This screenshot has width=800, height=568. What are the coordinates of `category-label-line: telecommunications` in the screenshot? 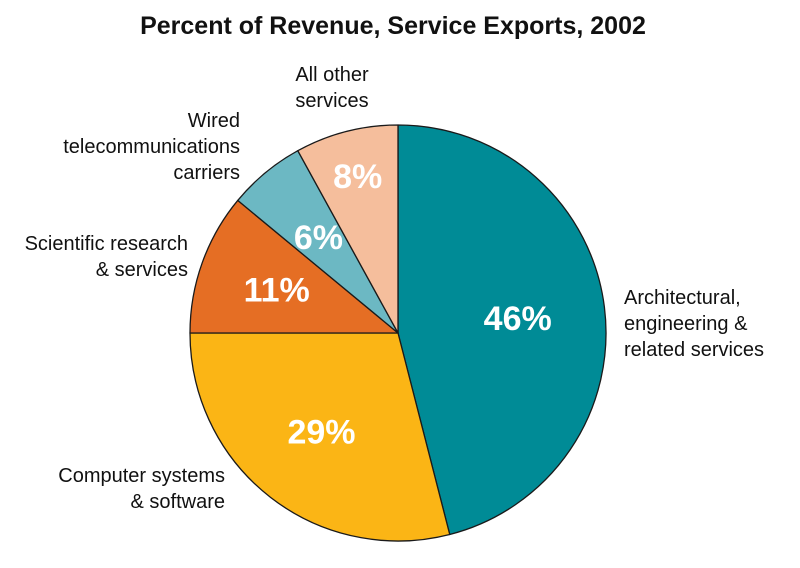 It's located at (151, 147).